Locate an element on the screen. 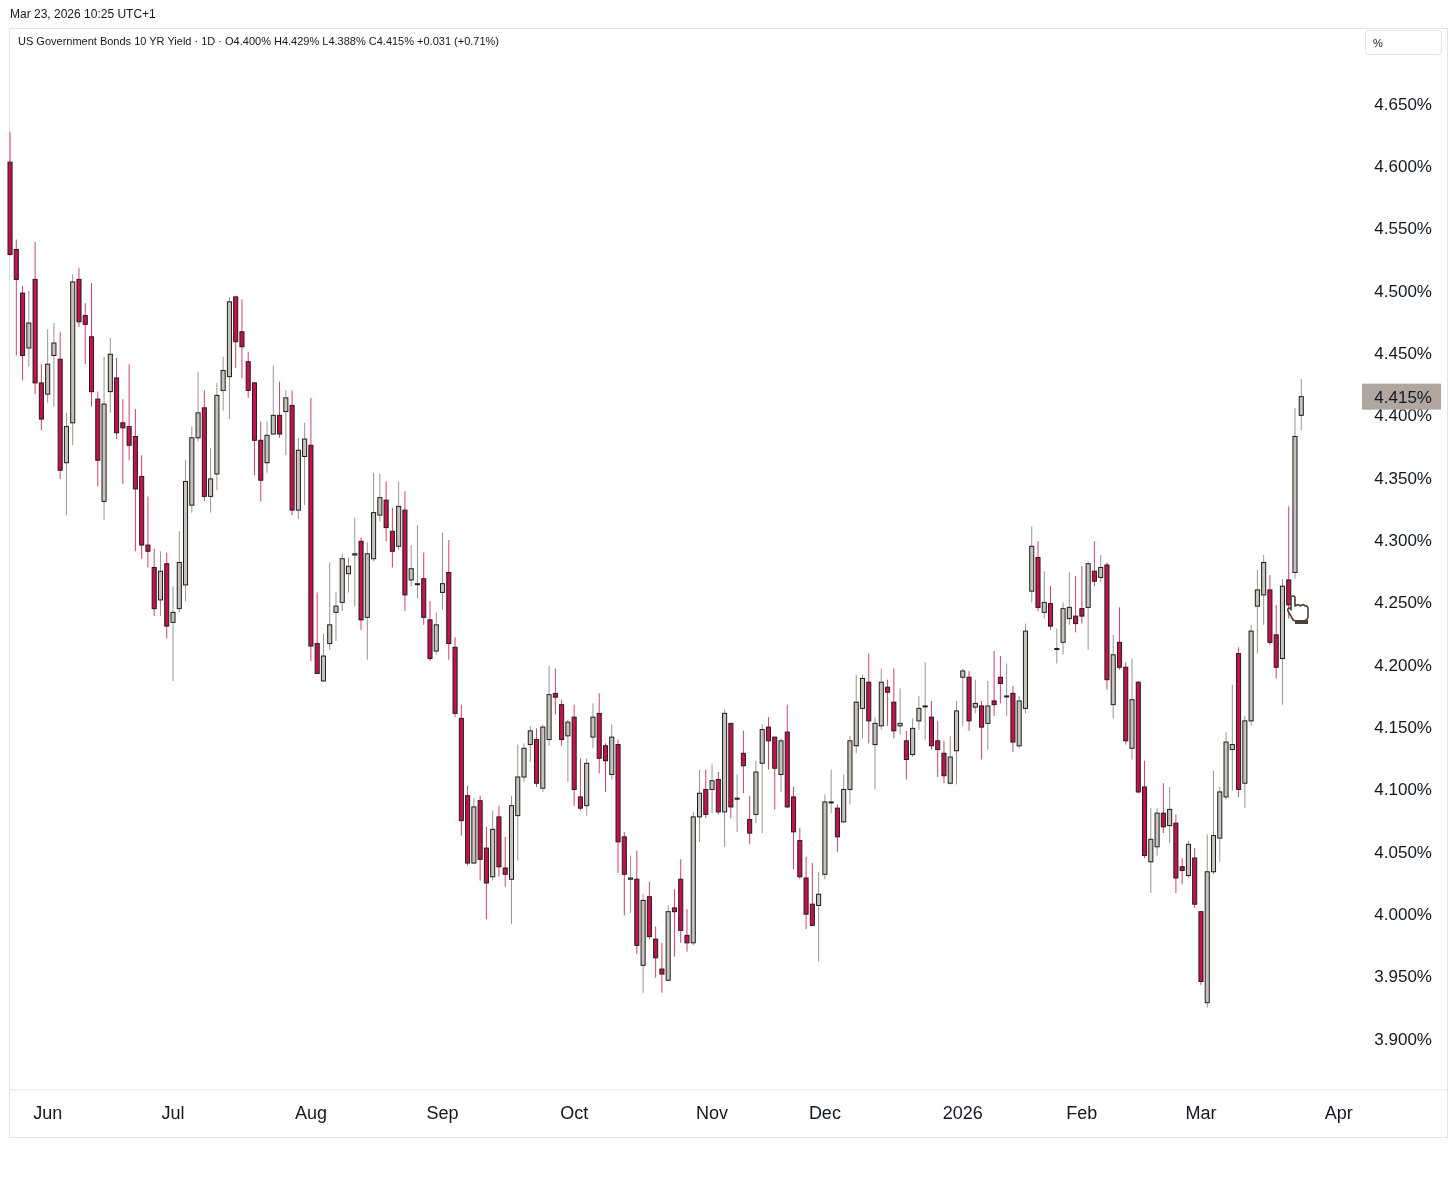  y-tick-label: 4.550% is located at coordinates (1403, 229).